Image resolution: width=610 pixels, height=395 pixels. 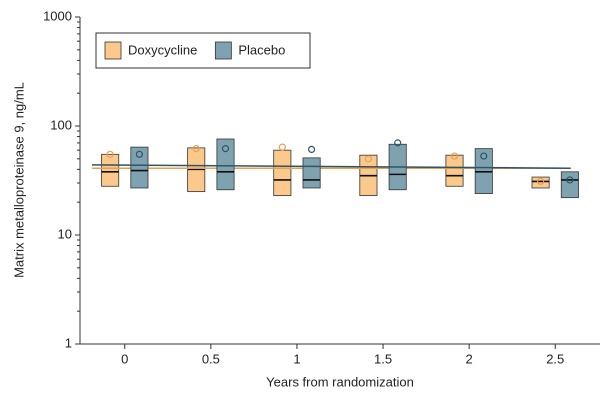 I want to click on x-tick-label: 0.5, so click(x=211, y=358).